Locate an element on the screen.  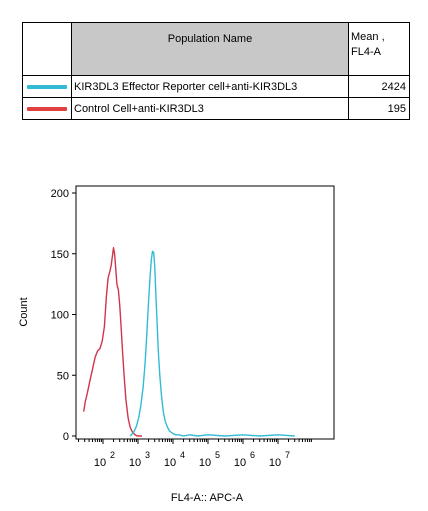
legend-header-row: Population Name Mean , FL4-A is located at coordinates (216, 49).